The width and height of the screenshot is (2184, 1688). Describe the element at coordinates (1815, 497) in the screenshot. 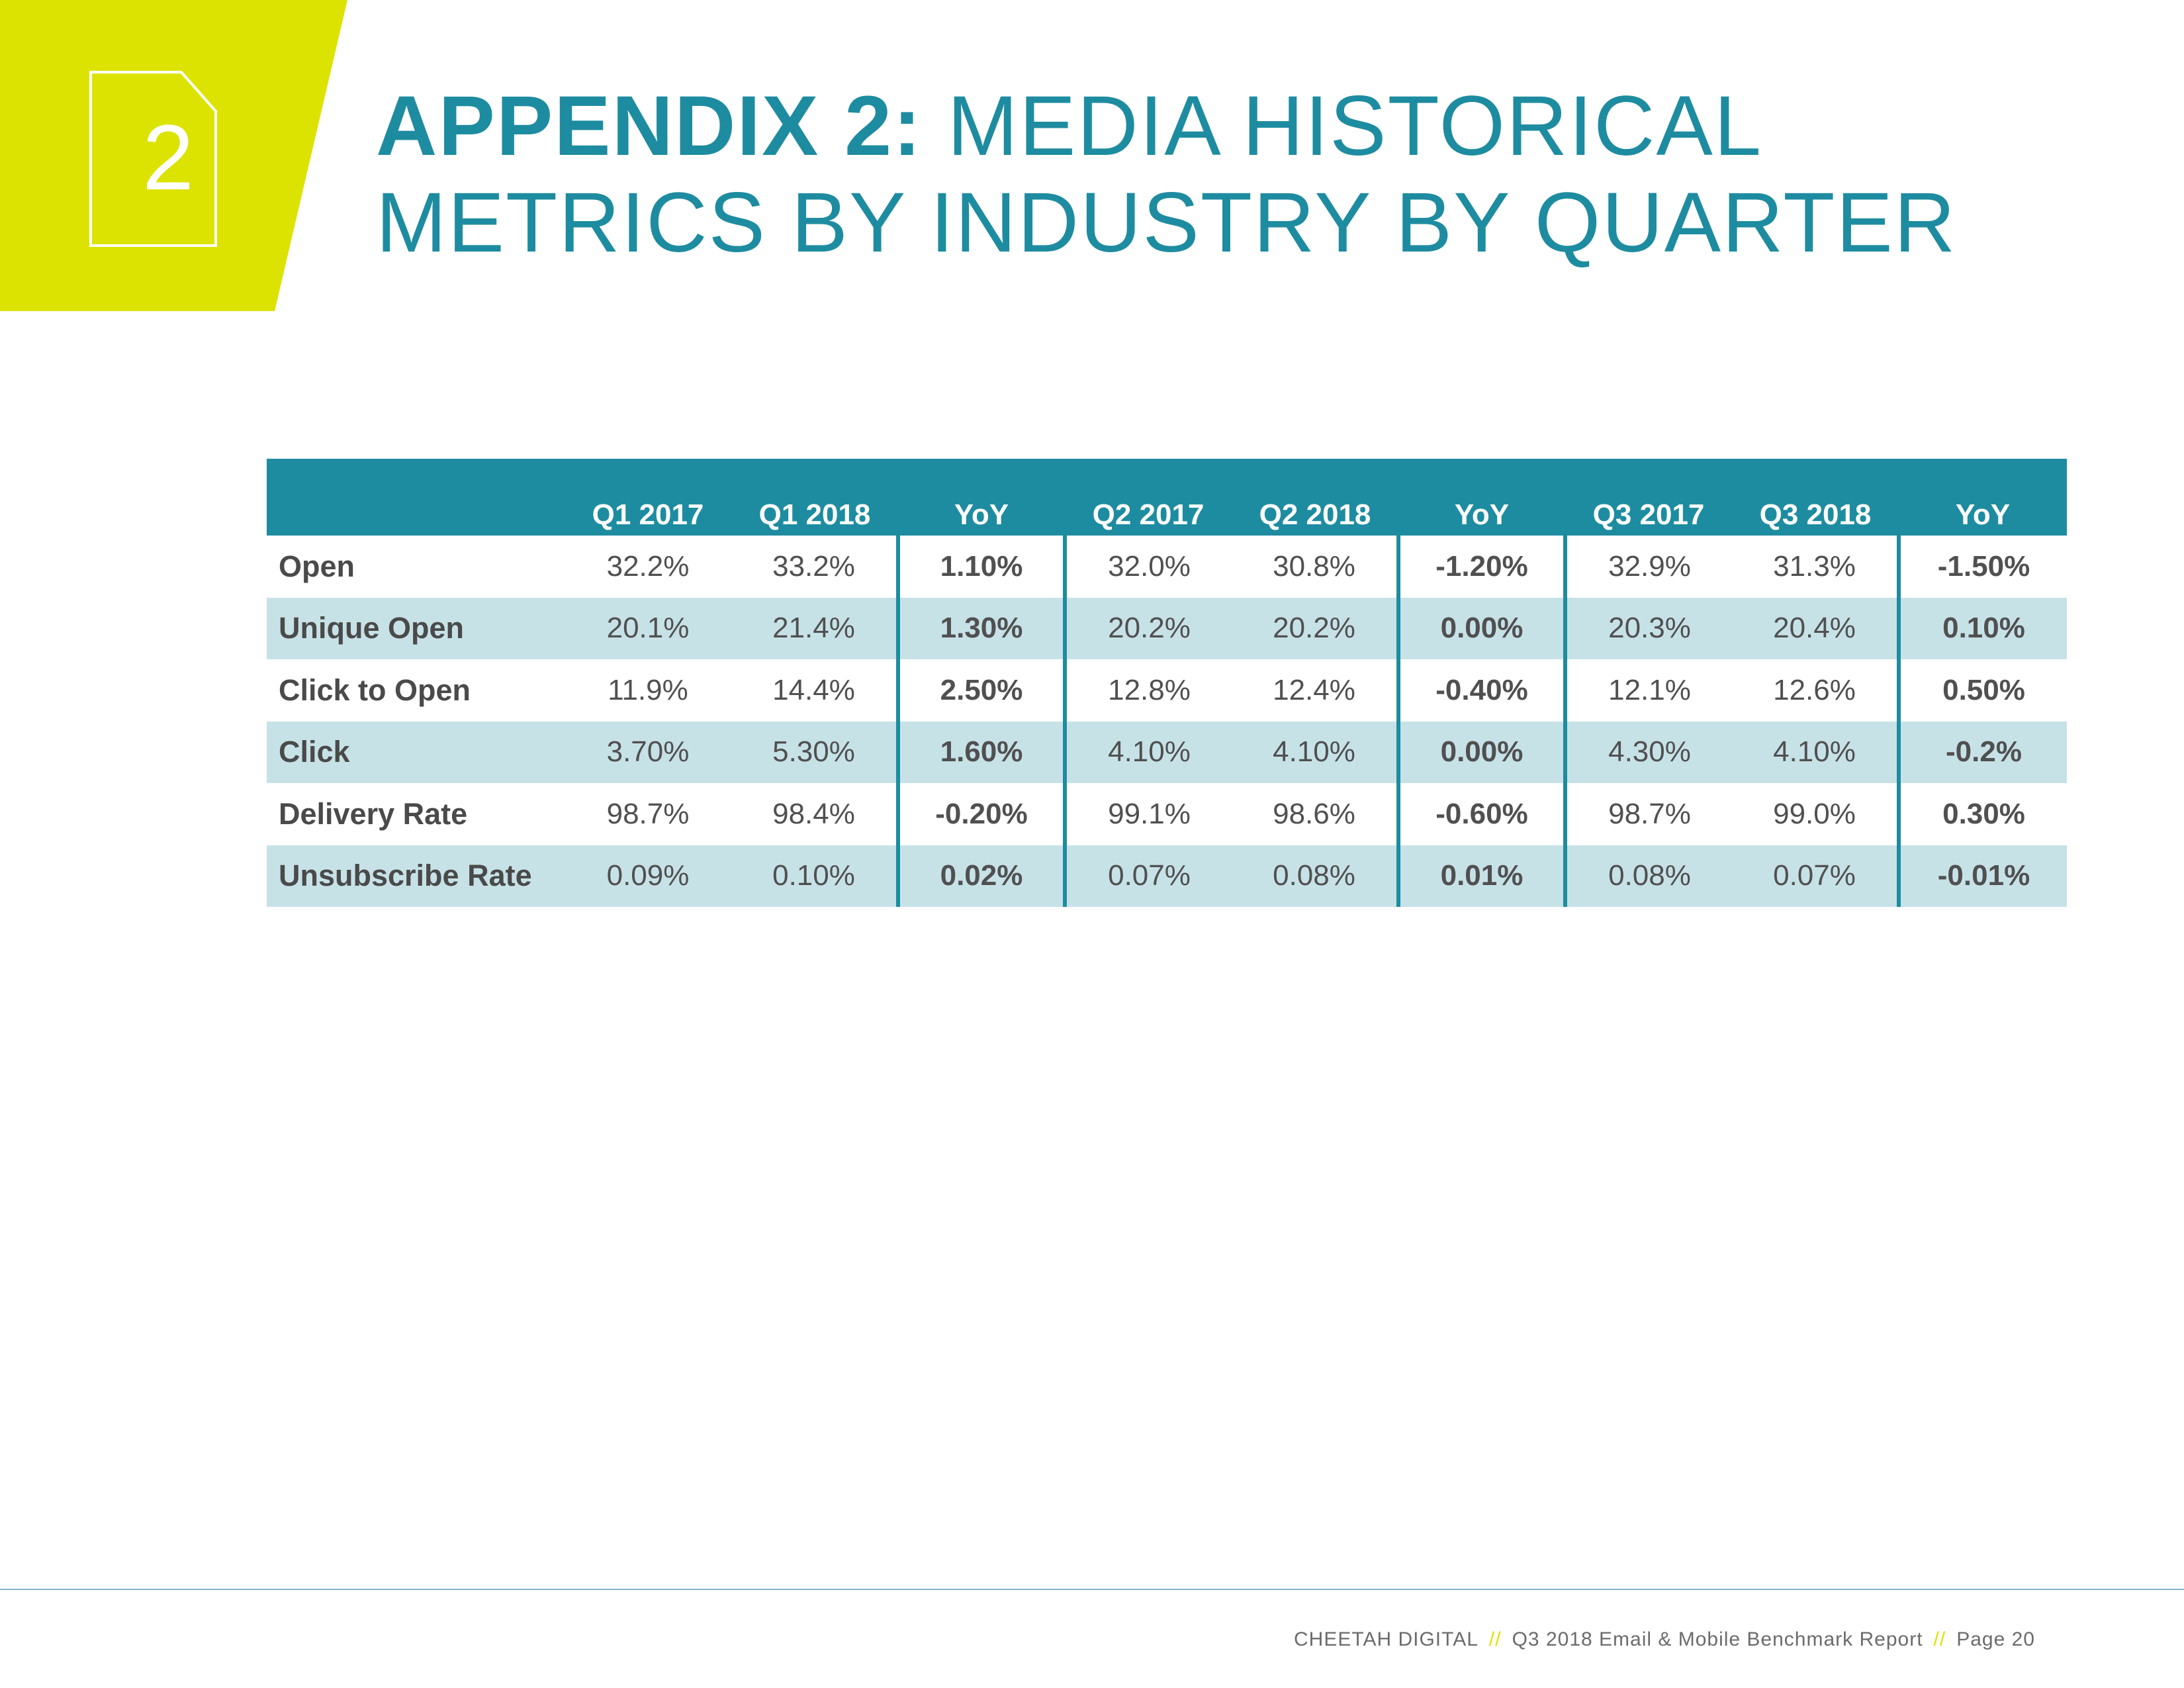

I see `header-cell: Q3 2018` at that location.